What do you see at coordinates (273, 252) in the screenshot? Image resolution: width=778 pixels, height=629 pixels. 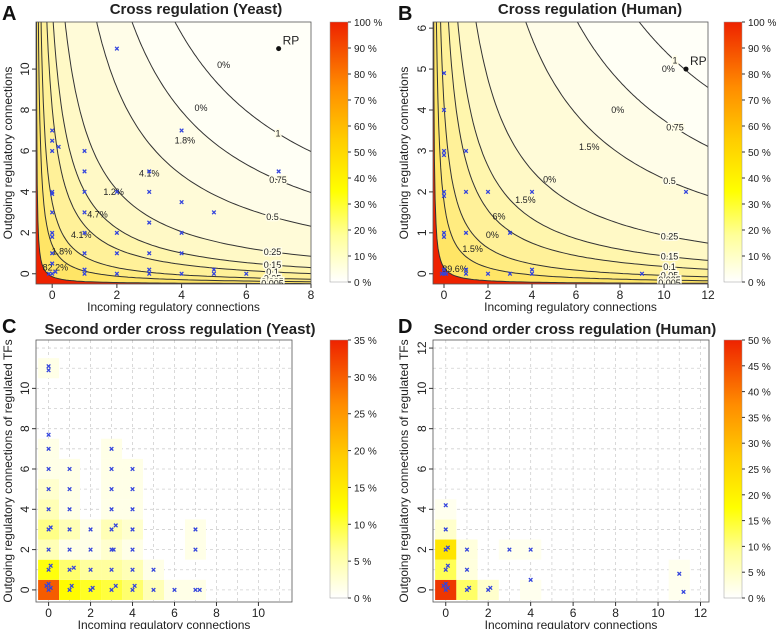 I see `contour-label: 0.25` at bounding box center [273, 252].